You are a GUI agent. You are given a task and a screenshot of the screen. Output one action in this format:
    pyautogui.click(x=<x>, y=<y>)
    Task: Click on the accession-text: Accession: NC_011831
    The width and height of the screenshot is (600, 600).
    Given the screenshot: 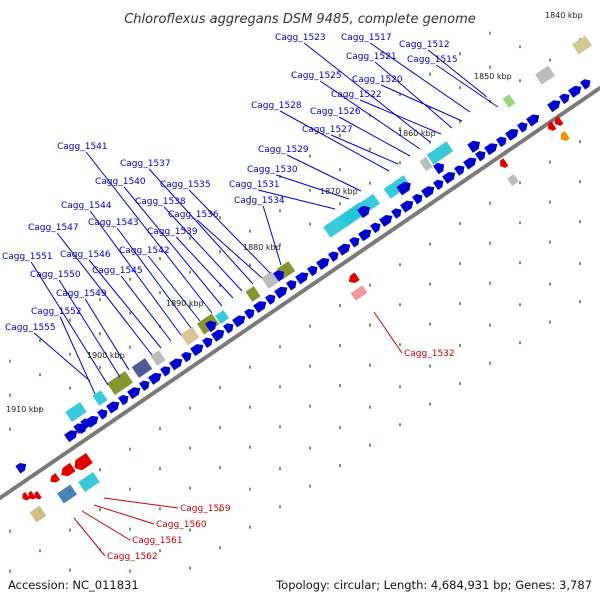 What is the action you would take?
    pyautogui.click(x=73, y=585)
    